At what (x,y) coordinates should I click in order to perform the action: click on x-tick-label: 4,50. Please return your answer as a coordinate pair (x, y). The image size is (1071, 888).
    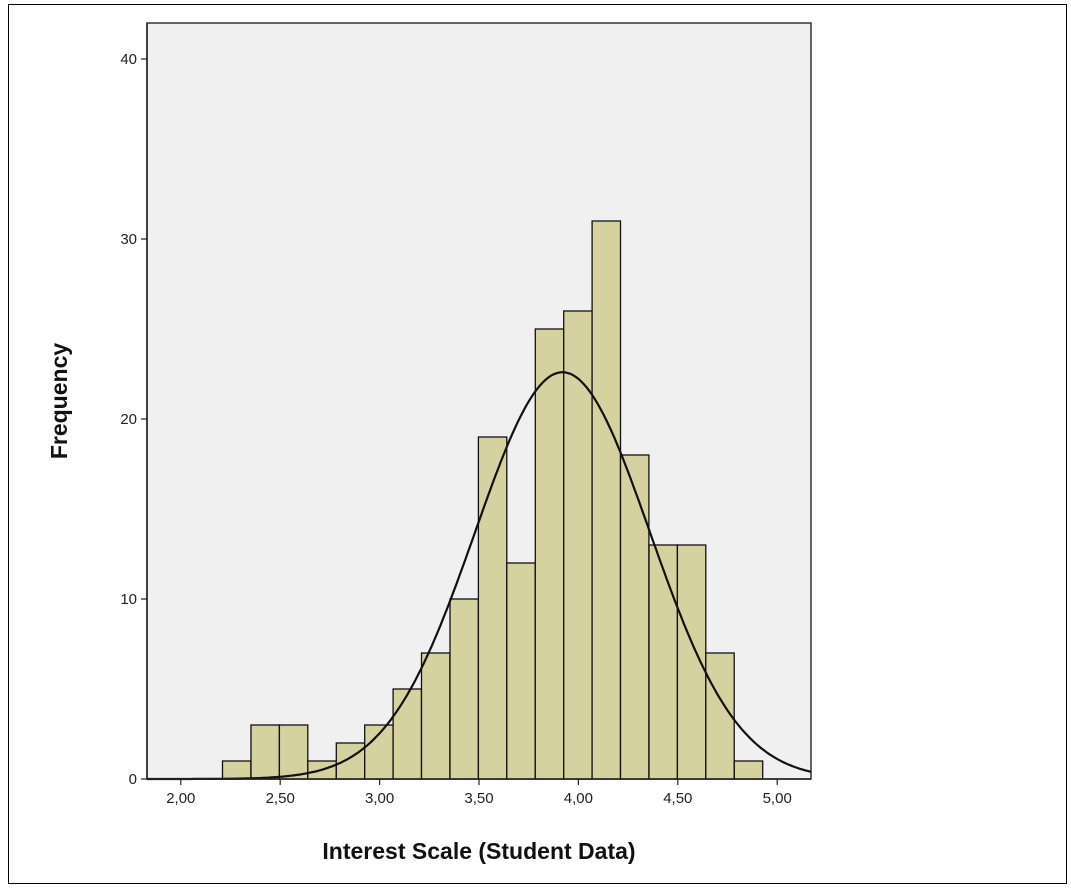
    Looking at the image, I should click on (677, 798).